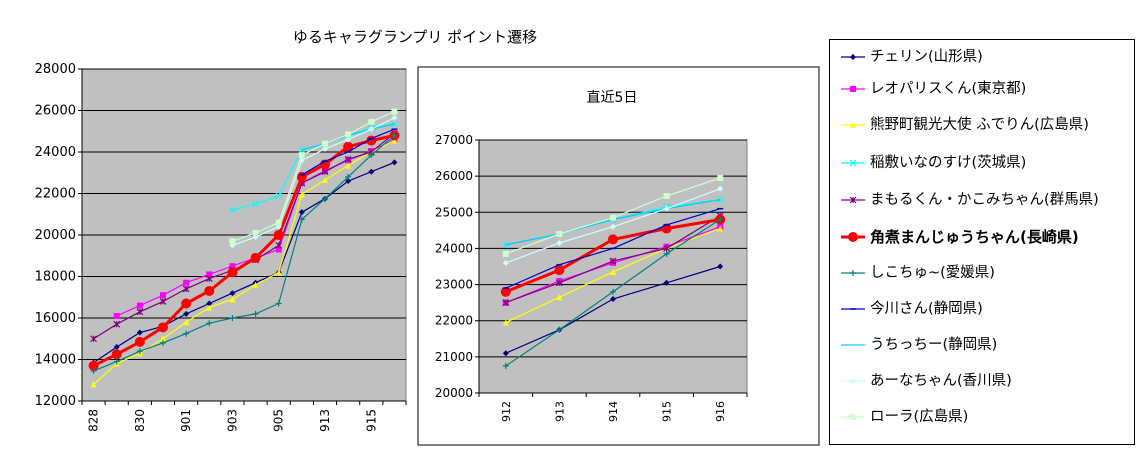 This screenshot has height=454, width=1142. I want to click on y-tick-label: 20000, so click(55, 235).